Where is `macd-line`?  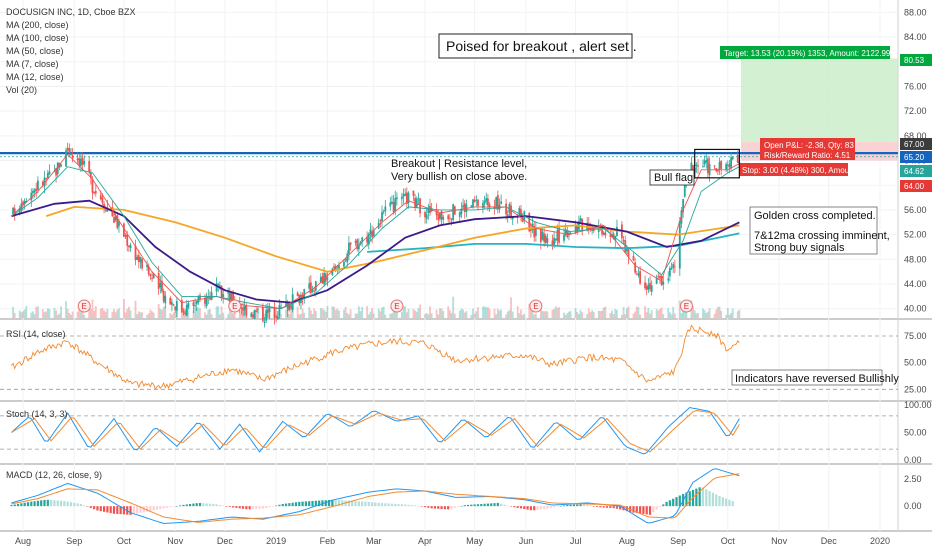
macd-line is located at coordinates (375, 496).